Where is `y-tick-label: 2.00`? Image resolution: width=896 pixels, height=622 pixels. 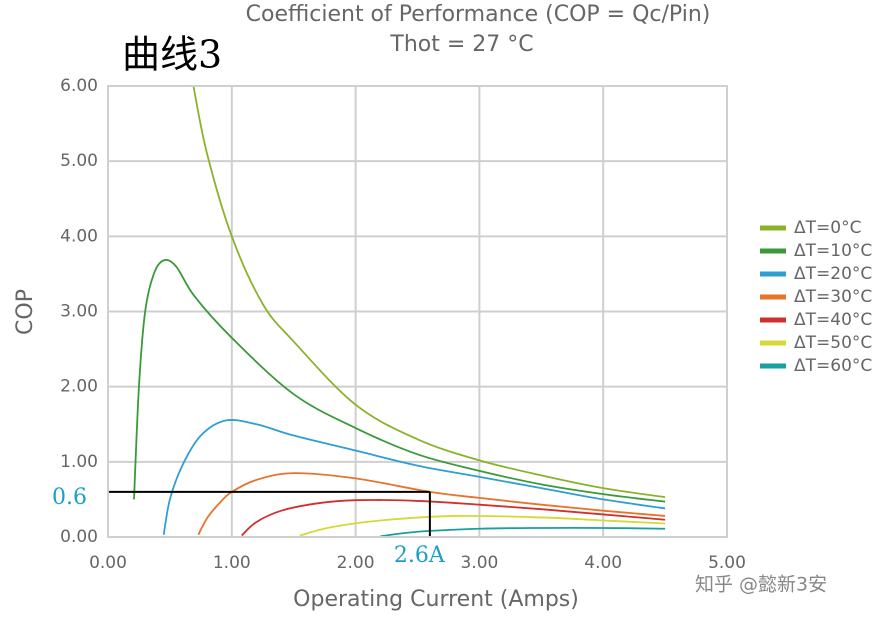
y-tick-label: 2.00 is located at coordinates (79, 387).